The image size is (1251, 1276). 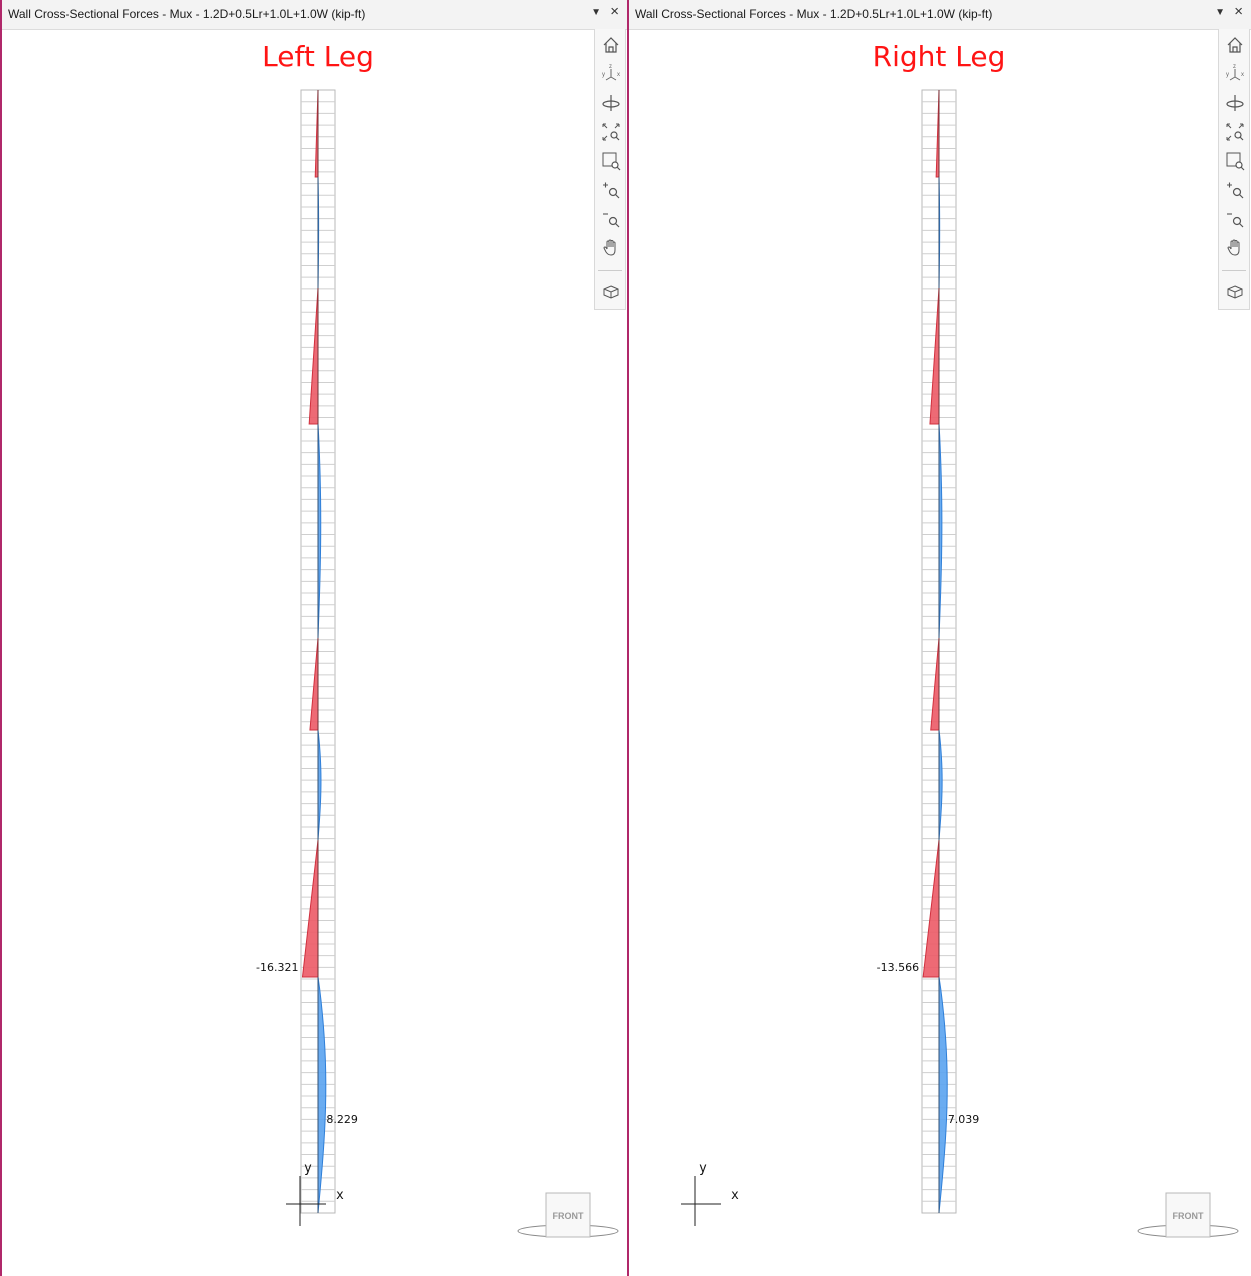 I want to click on leg-heading: Left Leg, so click(x=318, y=56).